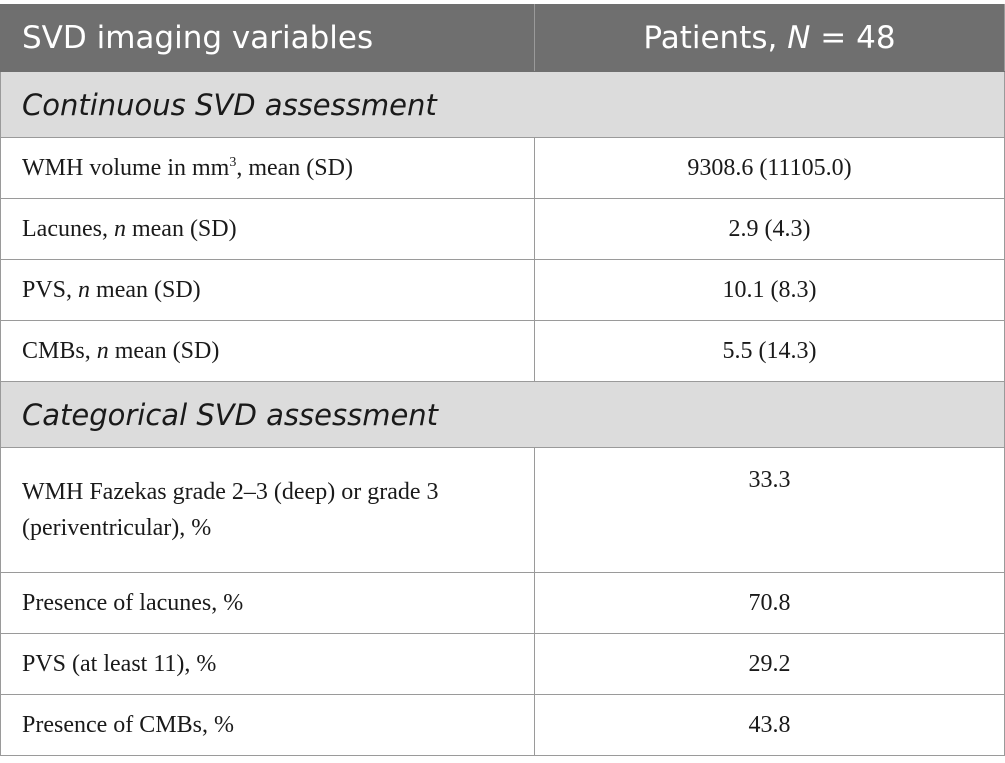 This screenshot has width=1005, height=763. What do you see at coordinates (68, 229) in the screenshot?
I see `label-part: Lacunes,` at bounding box center [68, 229].